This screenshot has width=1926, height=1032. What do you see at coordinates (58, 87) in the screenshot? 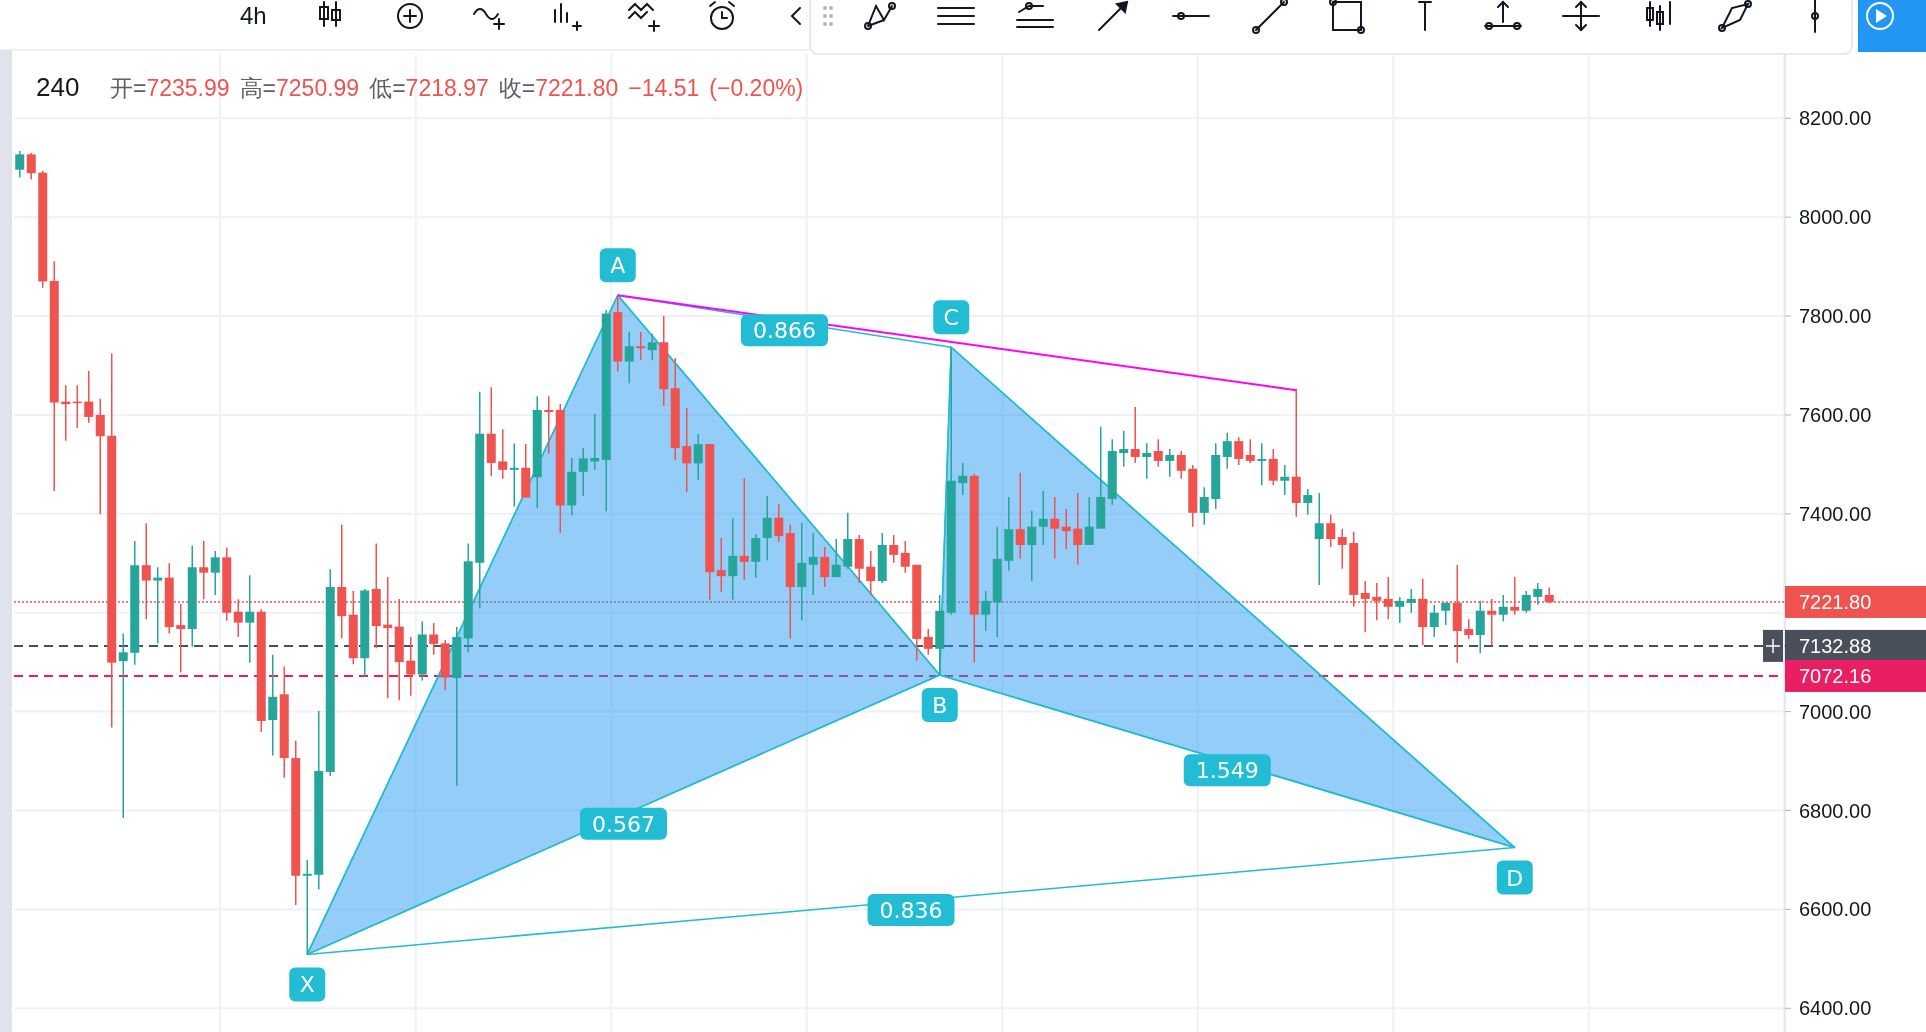
I see `text: 240` at bounding box center [58, 87].